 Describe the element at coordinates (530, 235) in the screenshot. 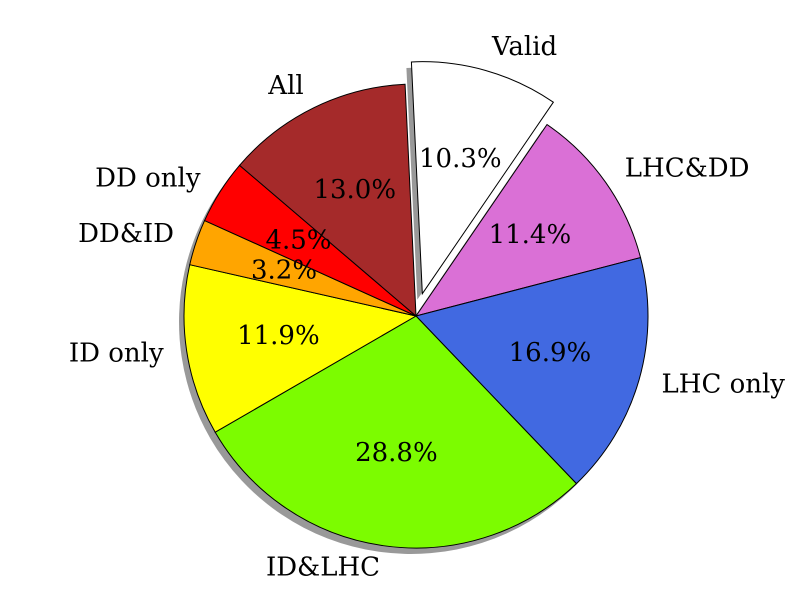

I see `value-label: 11.4%` at that location.